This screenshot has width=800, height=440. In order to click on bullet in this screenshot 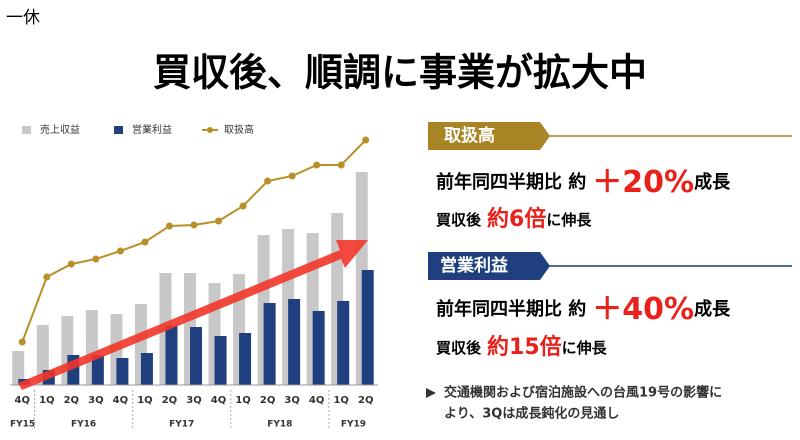, I will do `click(431, 393)`.